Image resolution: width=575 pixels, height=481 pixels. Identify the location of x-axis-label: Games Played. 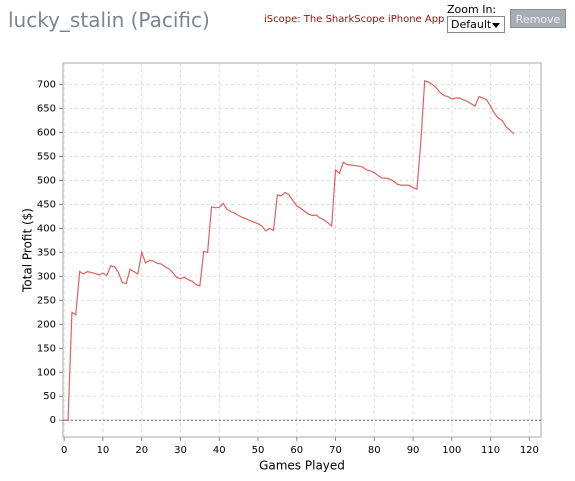
(302, 466).